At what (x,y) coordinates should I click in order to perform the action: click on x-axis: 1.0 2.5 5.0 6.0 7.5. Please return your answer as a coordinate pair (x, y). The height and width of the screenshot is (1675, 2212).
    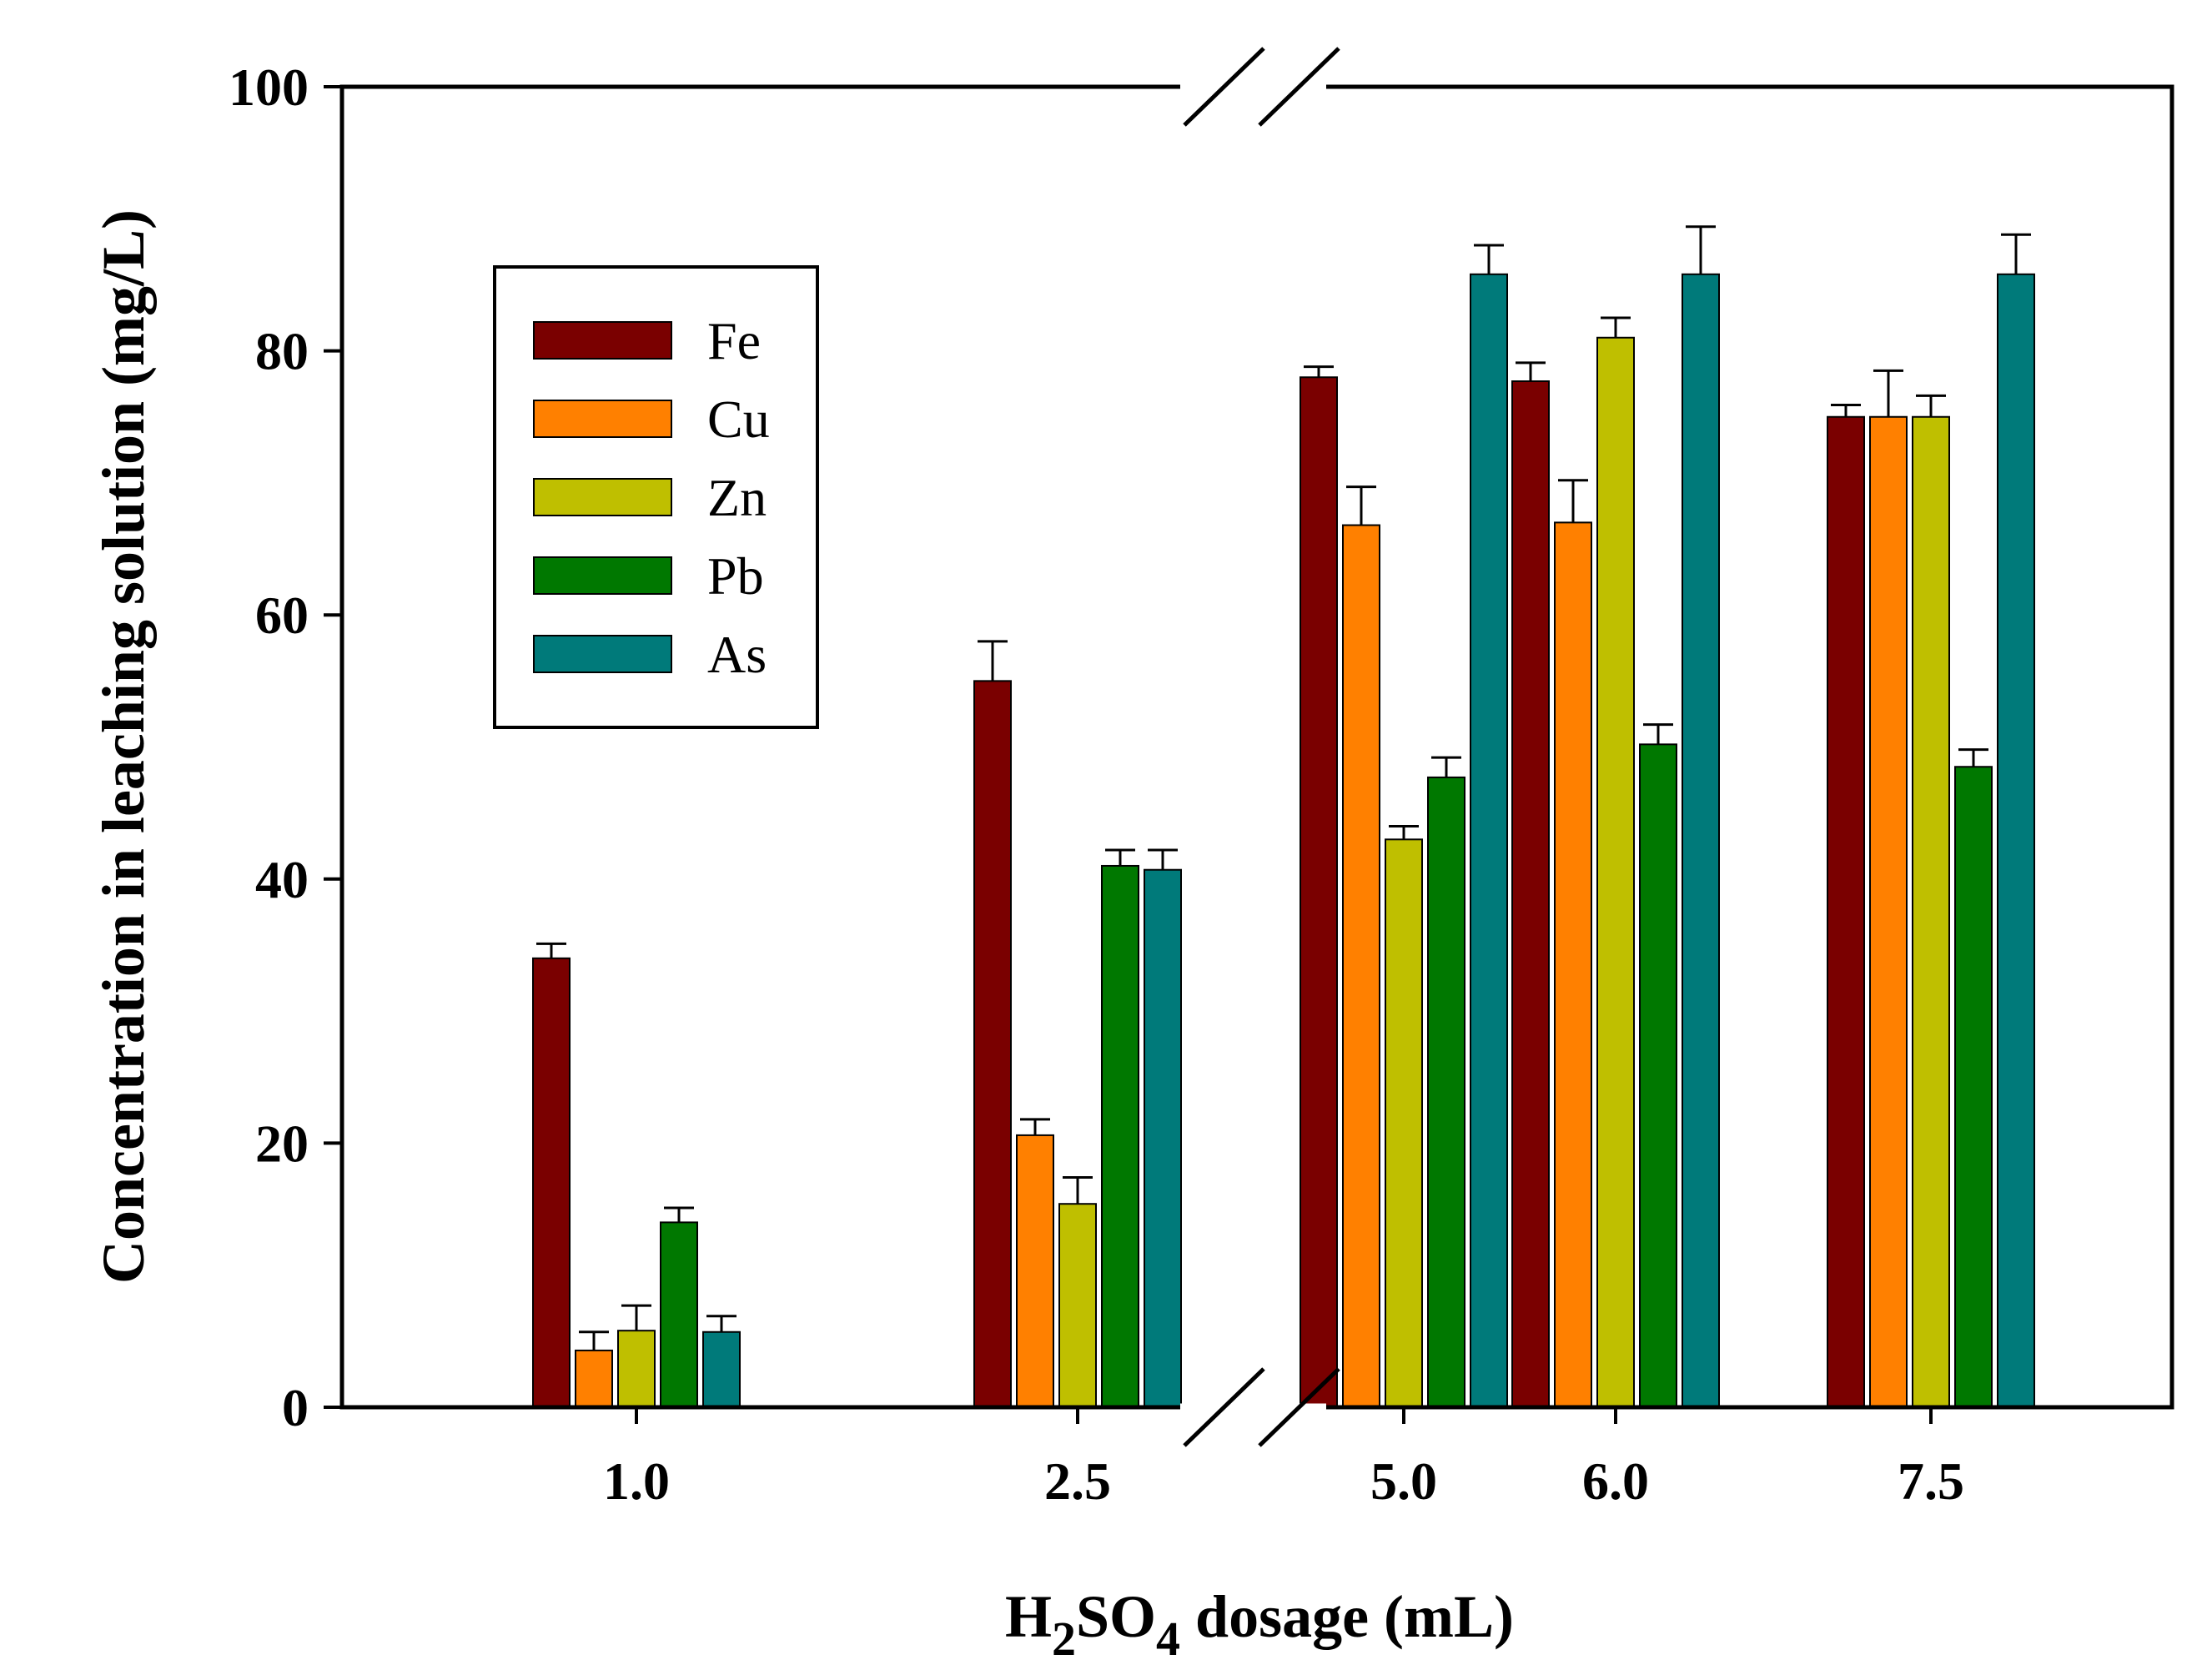
    Looking at the image, I should click on (1284, 1459).